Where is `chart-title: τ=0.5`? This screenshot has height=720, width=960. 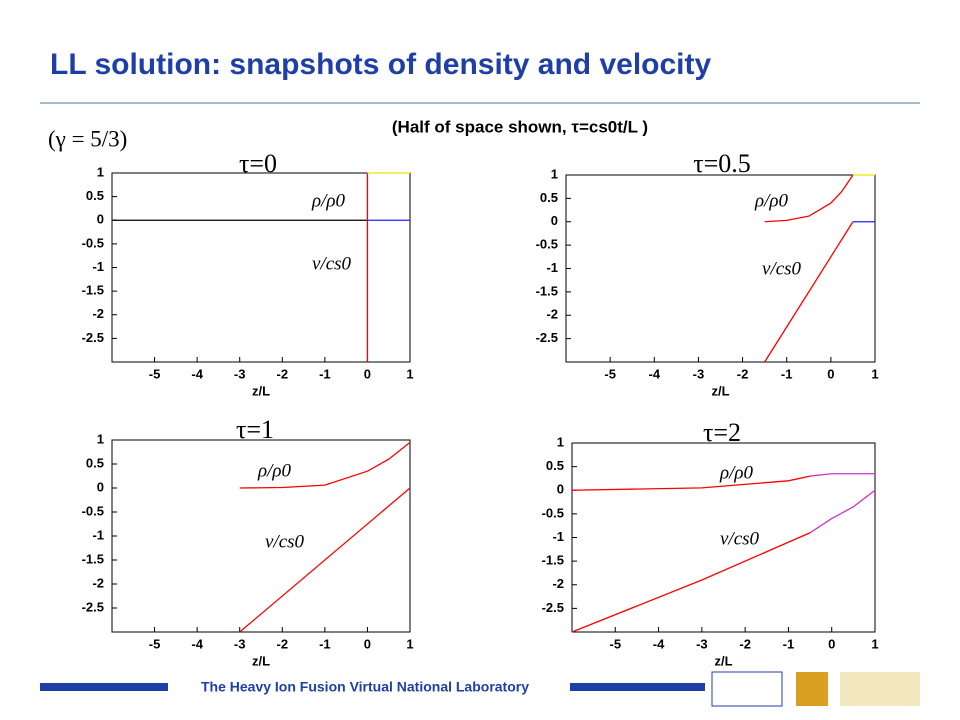
chart-title: τ=0.5 is located at coordinates (722, 163).